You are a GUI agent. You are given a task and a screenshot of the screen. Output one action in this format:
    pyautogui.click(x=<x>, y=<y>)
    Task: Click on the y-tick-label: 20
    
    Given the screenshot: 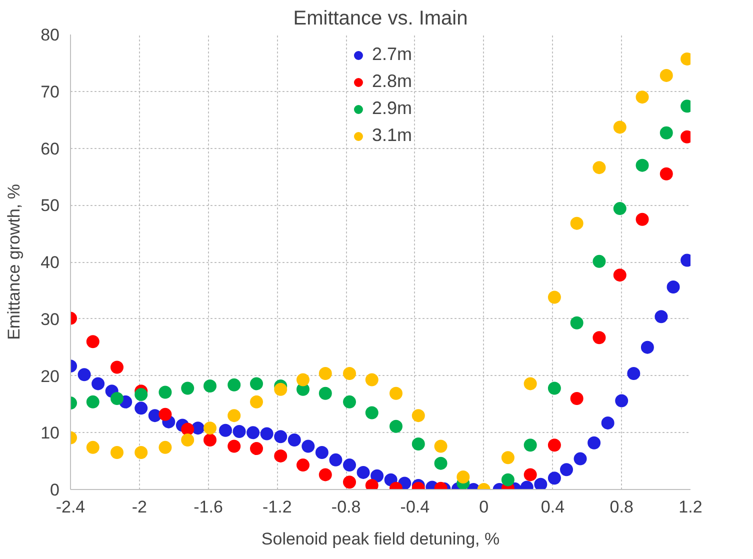 What is the action you would take?
    pyautogui.click(x=50, y=376)
    